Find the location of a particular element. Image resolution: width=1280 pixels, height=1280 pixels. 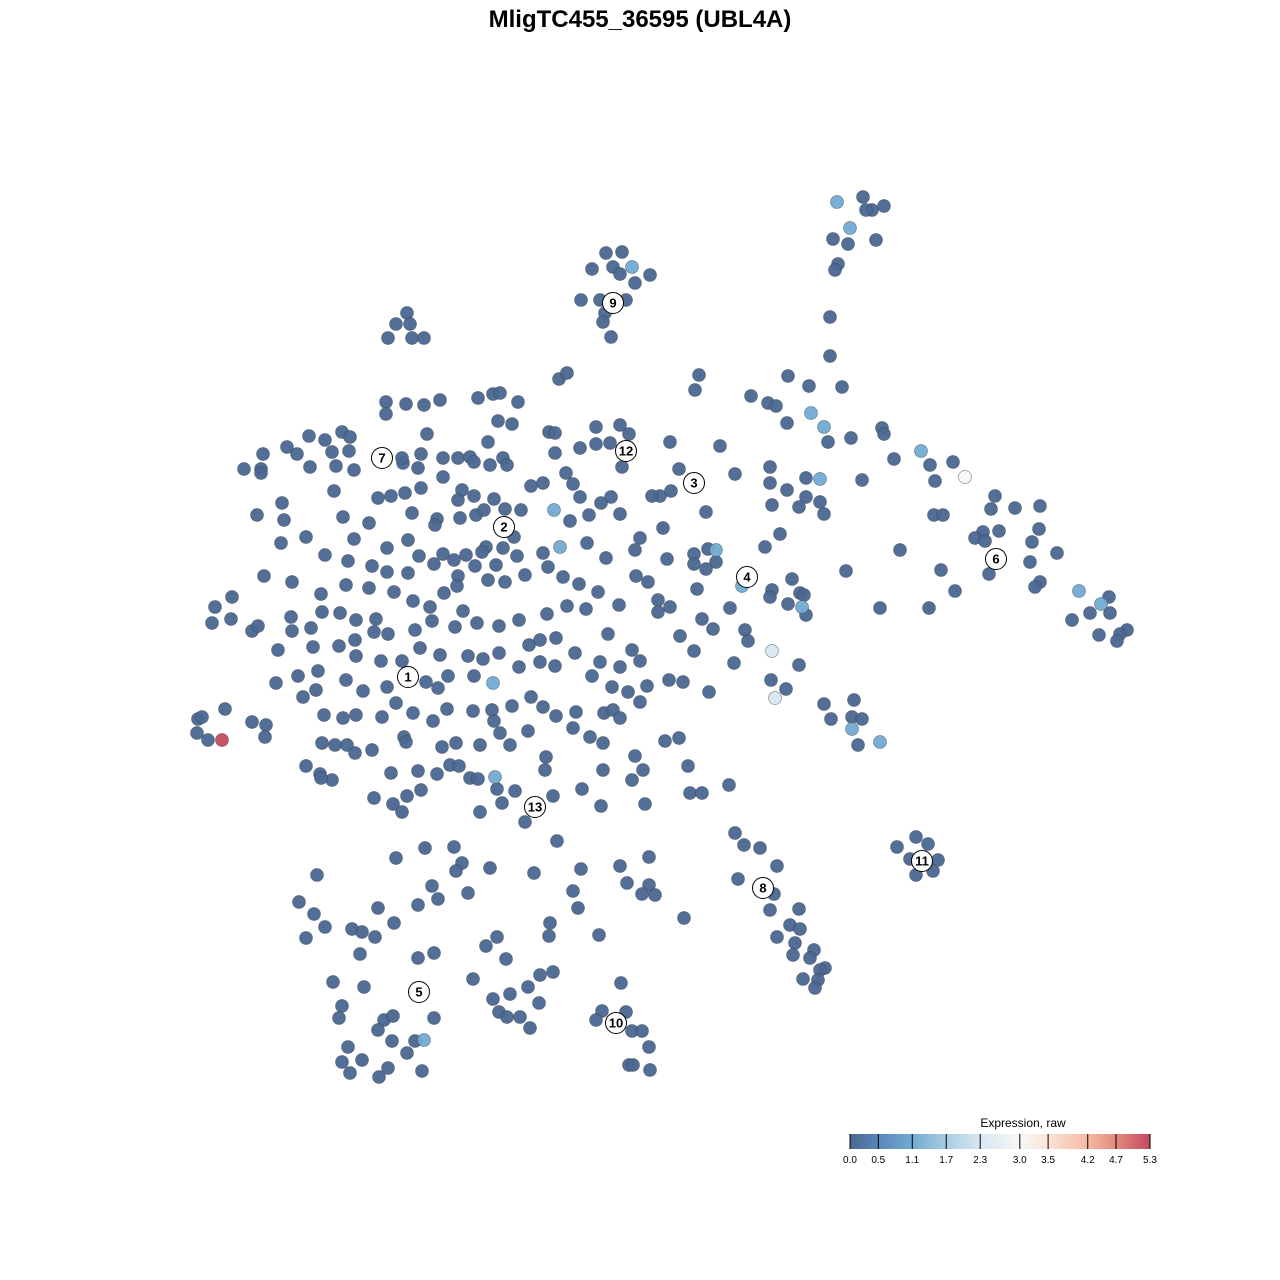

cluster-label-text: 6 is located at coordinates (995, 559).